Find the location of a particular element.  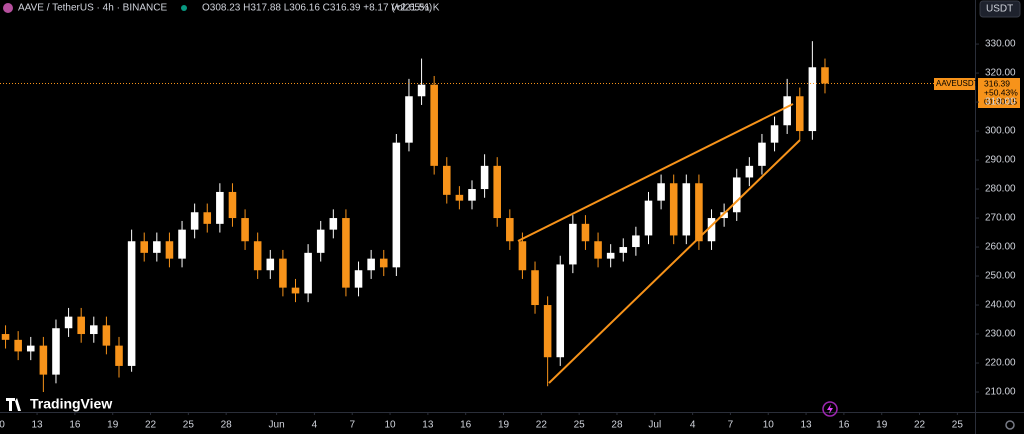

price-tag-symbol-box is located at coordinates (954, 84).